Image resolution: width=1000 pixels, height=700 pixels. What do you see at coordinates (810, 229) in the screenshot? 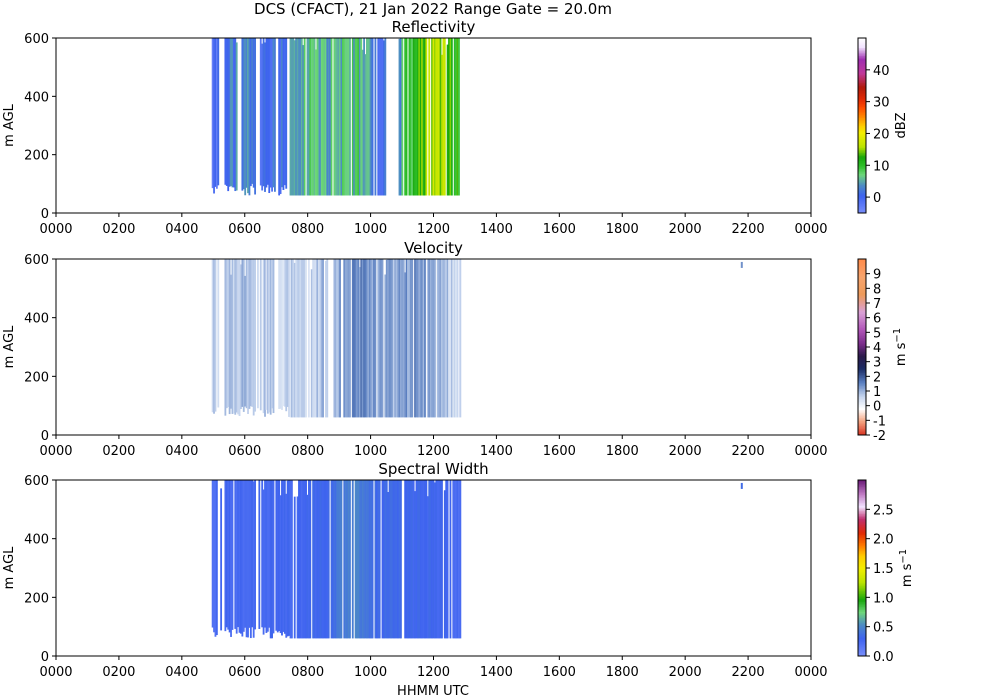
I see `x-tick-label: 0000` at bounding box center [810, 229].